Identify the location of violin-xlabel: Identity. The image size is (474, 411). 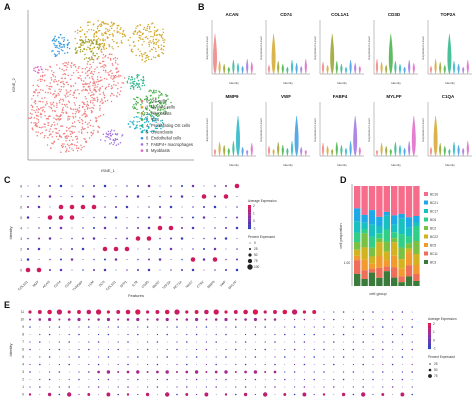
(450, 165).